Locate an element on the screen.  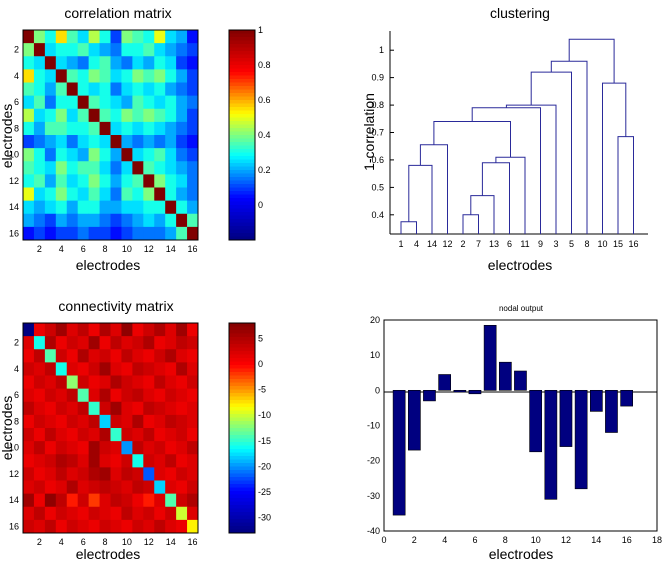
corr-xlabel: electrodes is located at coordinates (108, 265).